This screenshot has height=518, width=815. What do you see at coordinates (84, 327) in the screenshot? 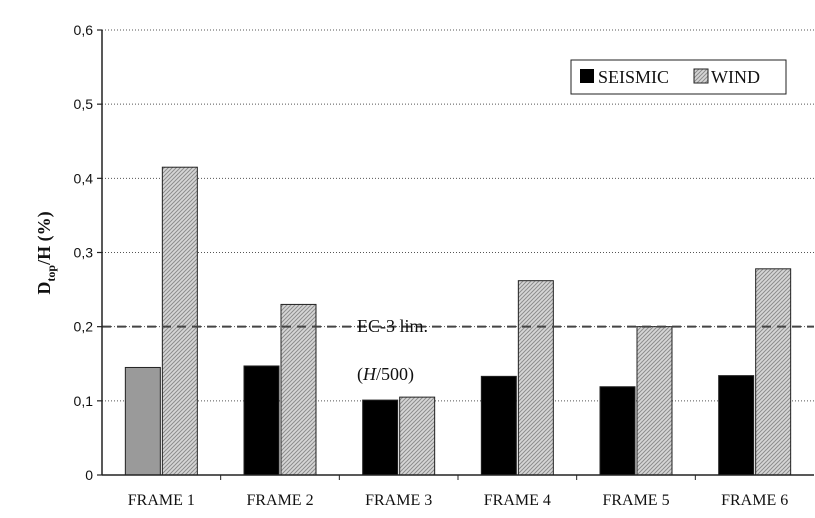
I see `y-tick-label: 0,2` at bounding box center [84, 327].